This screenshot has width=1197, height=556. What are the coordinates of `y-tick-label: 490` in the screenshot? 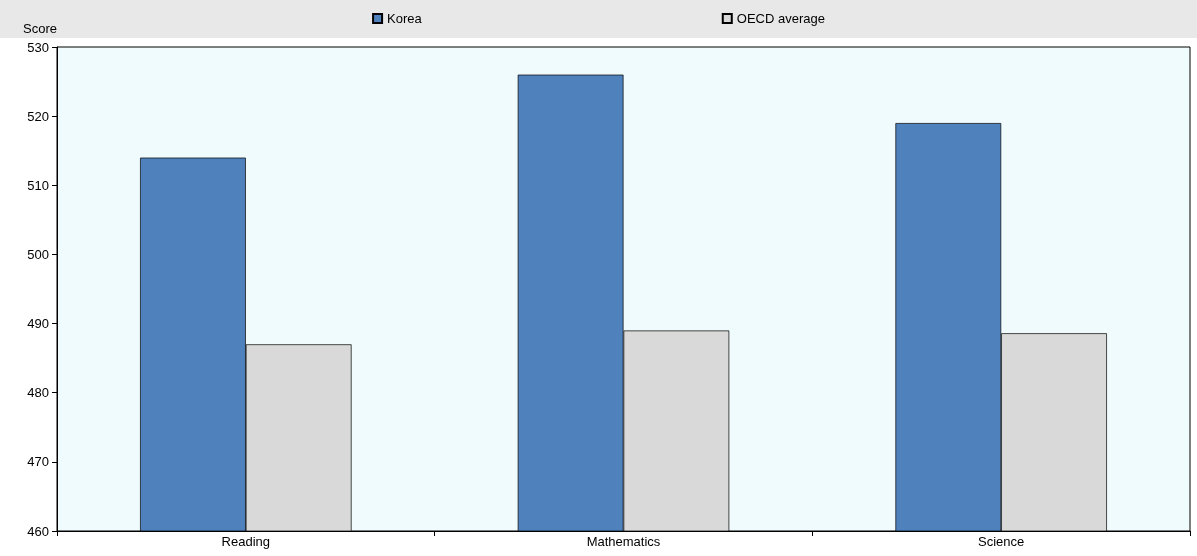 It's located at (38, 324).